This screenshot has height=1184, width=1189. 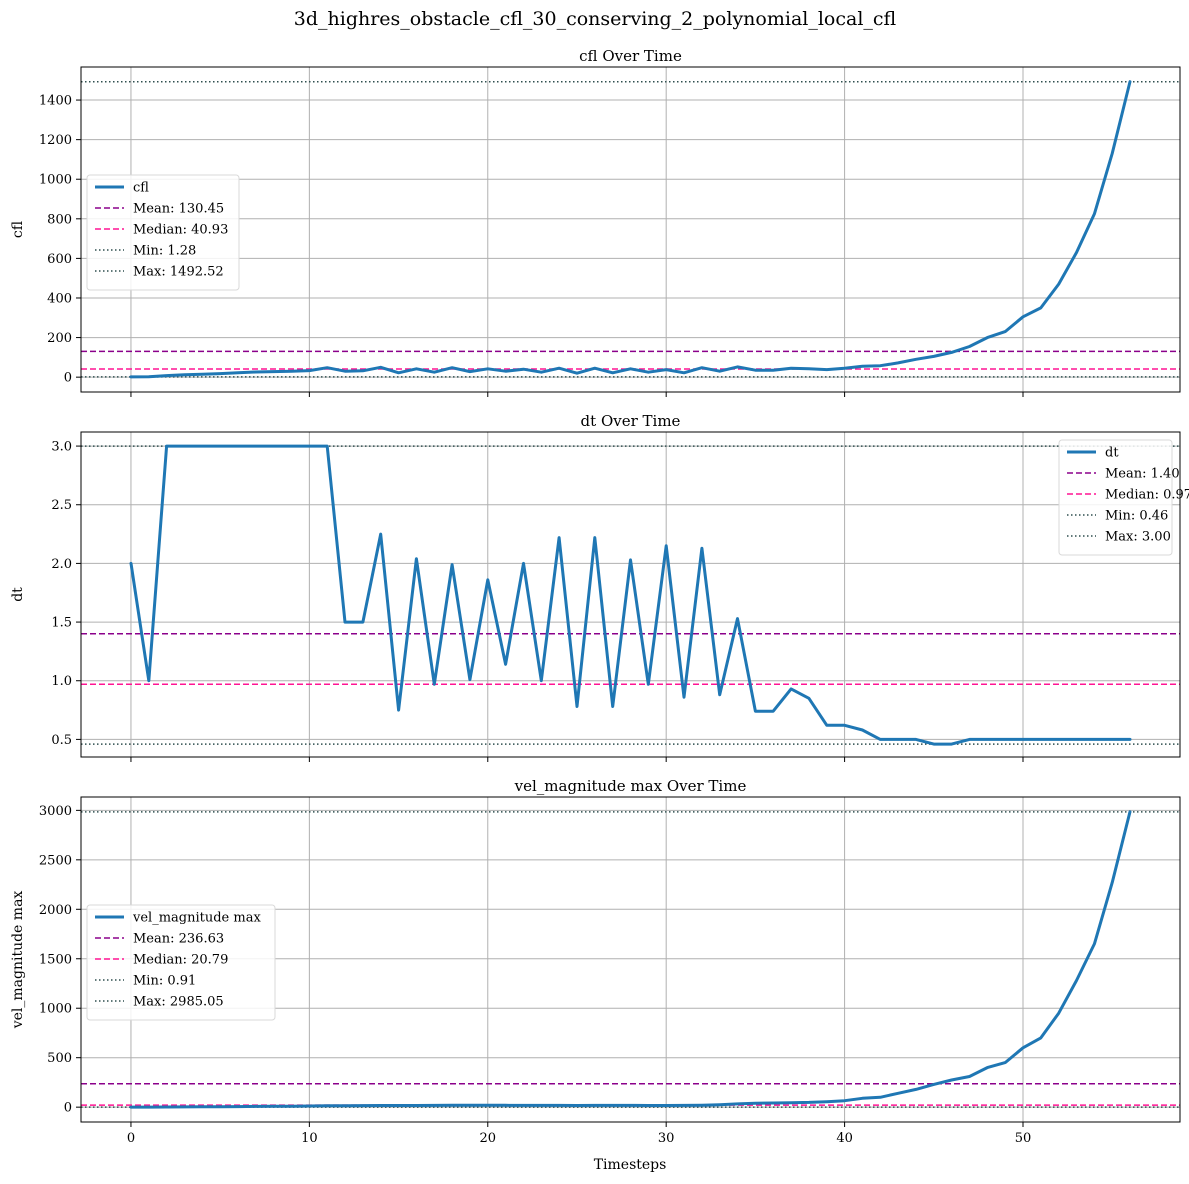 I want to click on legend-label-median: Median: 20.79, so click(x=180, y=960).